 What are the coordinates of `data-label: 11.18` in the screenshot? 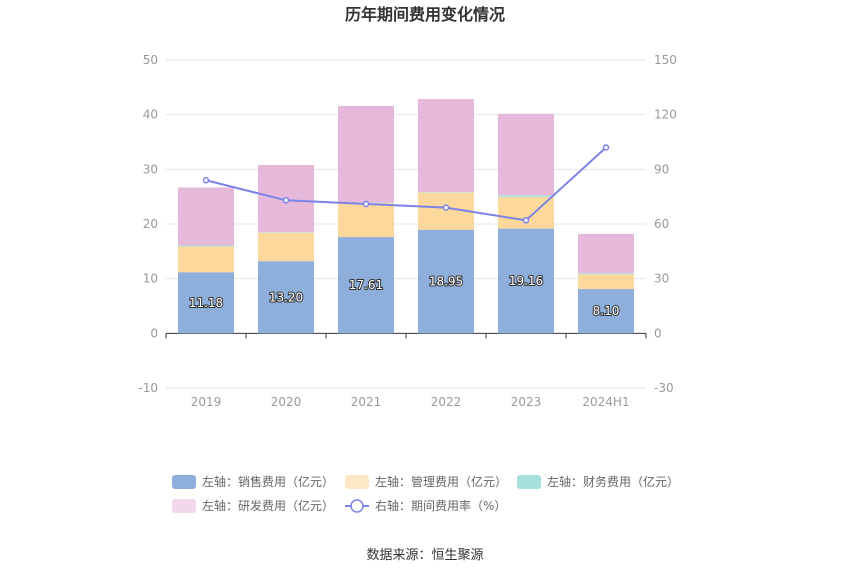 It's located at (206, 303).